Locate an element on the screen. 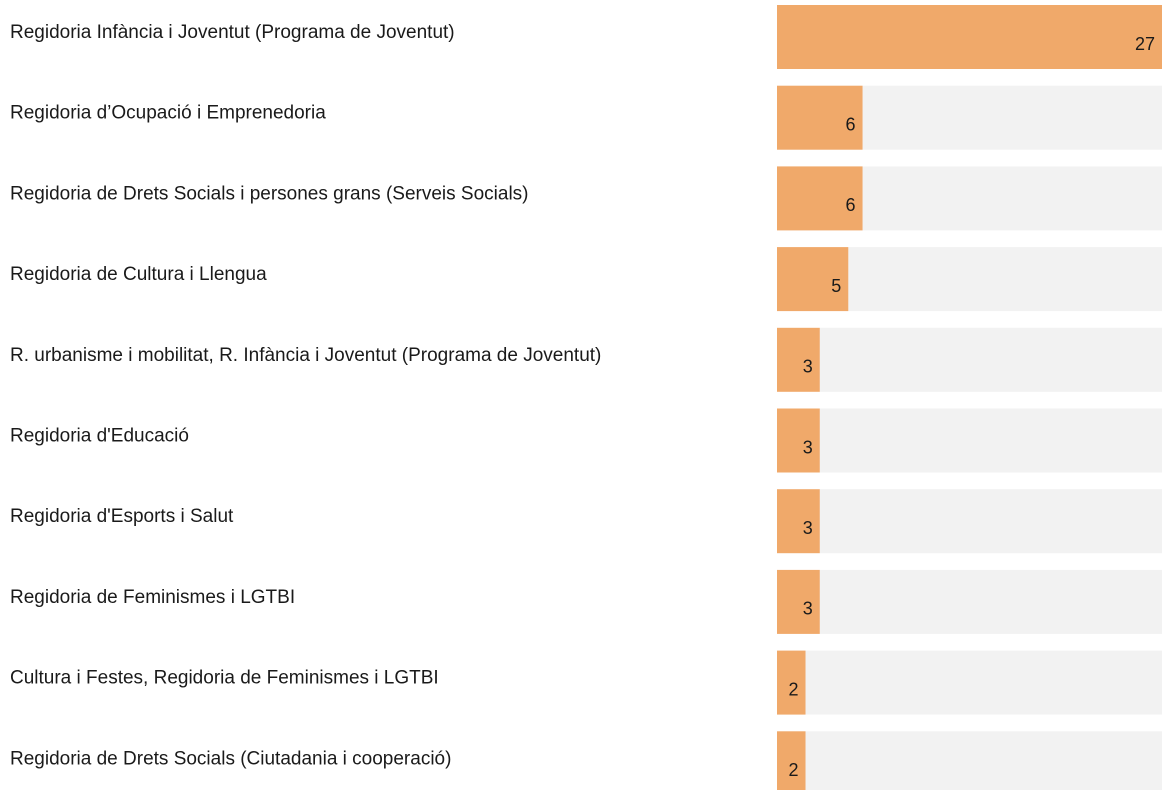 The width and height of the screenshot is (1166, 790). category-label: Regidoria d'Educació is located at coordinates (99, 436).